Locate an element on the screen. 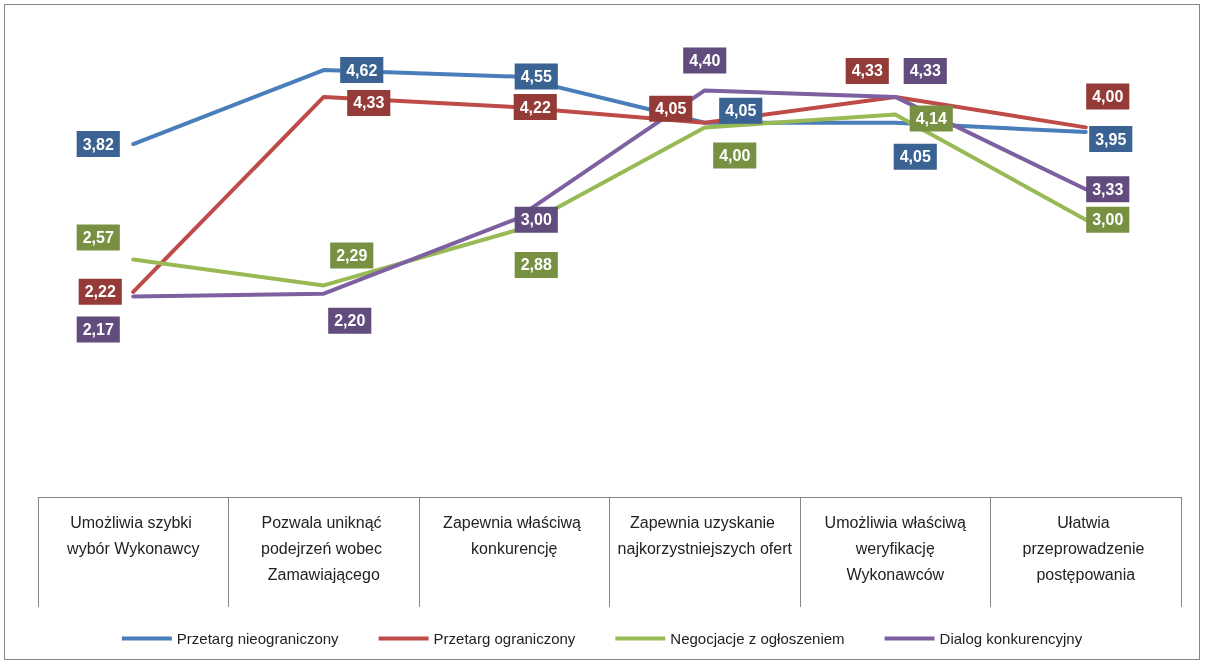 This screenshot has width=1206, height=666. data-label: 2,57 is located at coordinates (98, 238).